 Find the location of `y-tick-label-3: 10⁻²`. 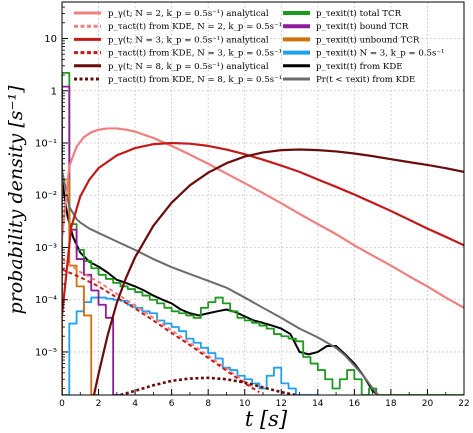

y-tick-label-3: 10⁻² is located at coordinates (46, 196).